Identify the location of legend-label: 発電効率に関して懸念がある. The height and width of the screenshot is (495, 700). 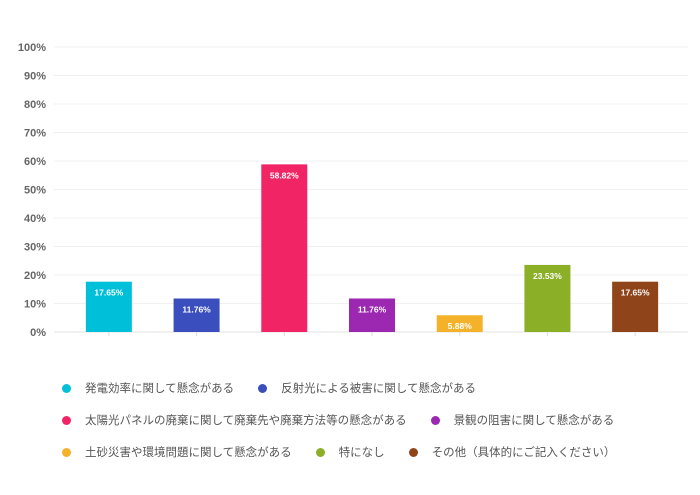
(160, 388).